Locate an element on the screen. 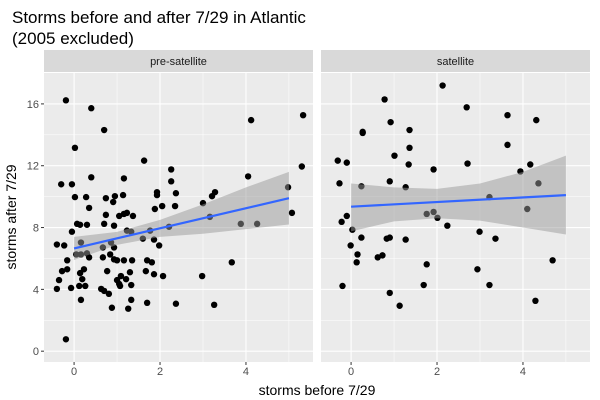 This screenshot has height=400, width=600. y-tick-label: 16 is located at coordinates (33, 105).